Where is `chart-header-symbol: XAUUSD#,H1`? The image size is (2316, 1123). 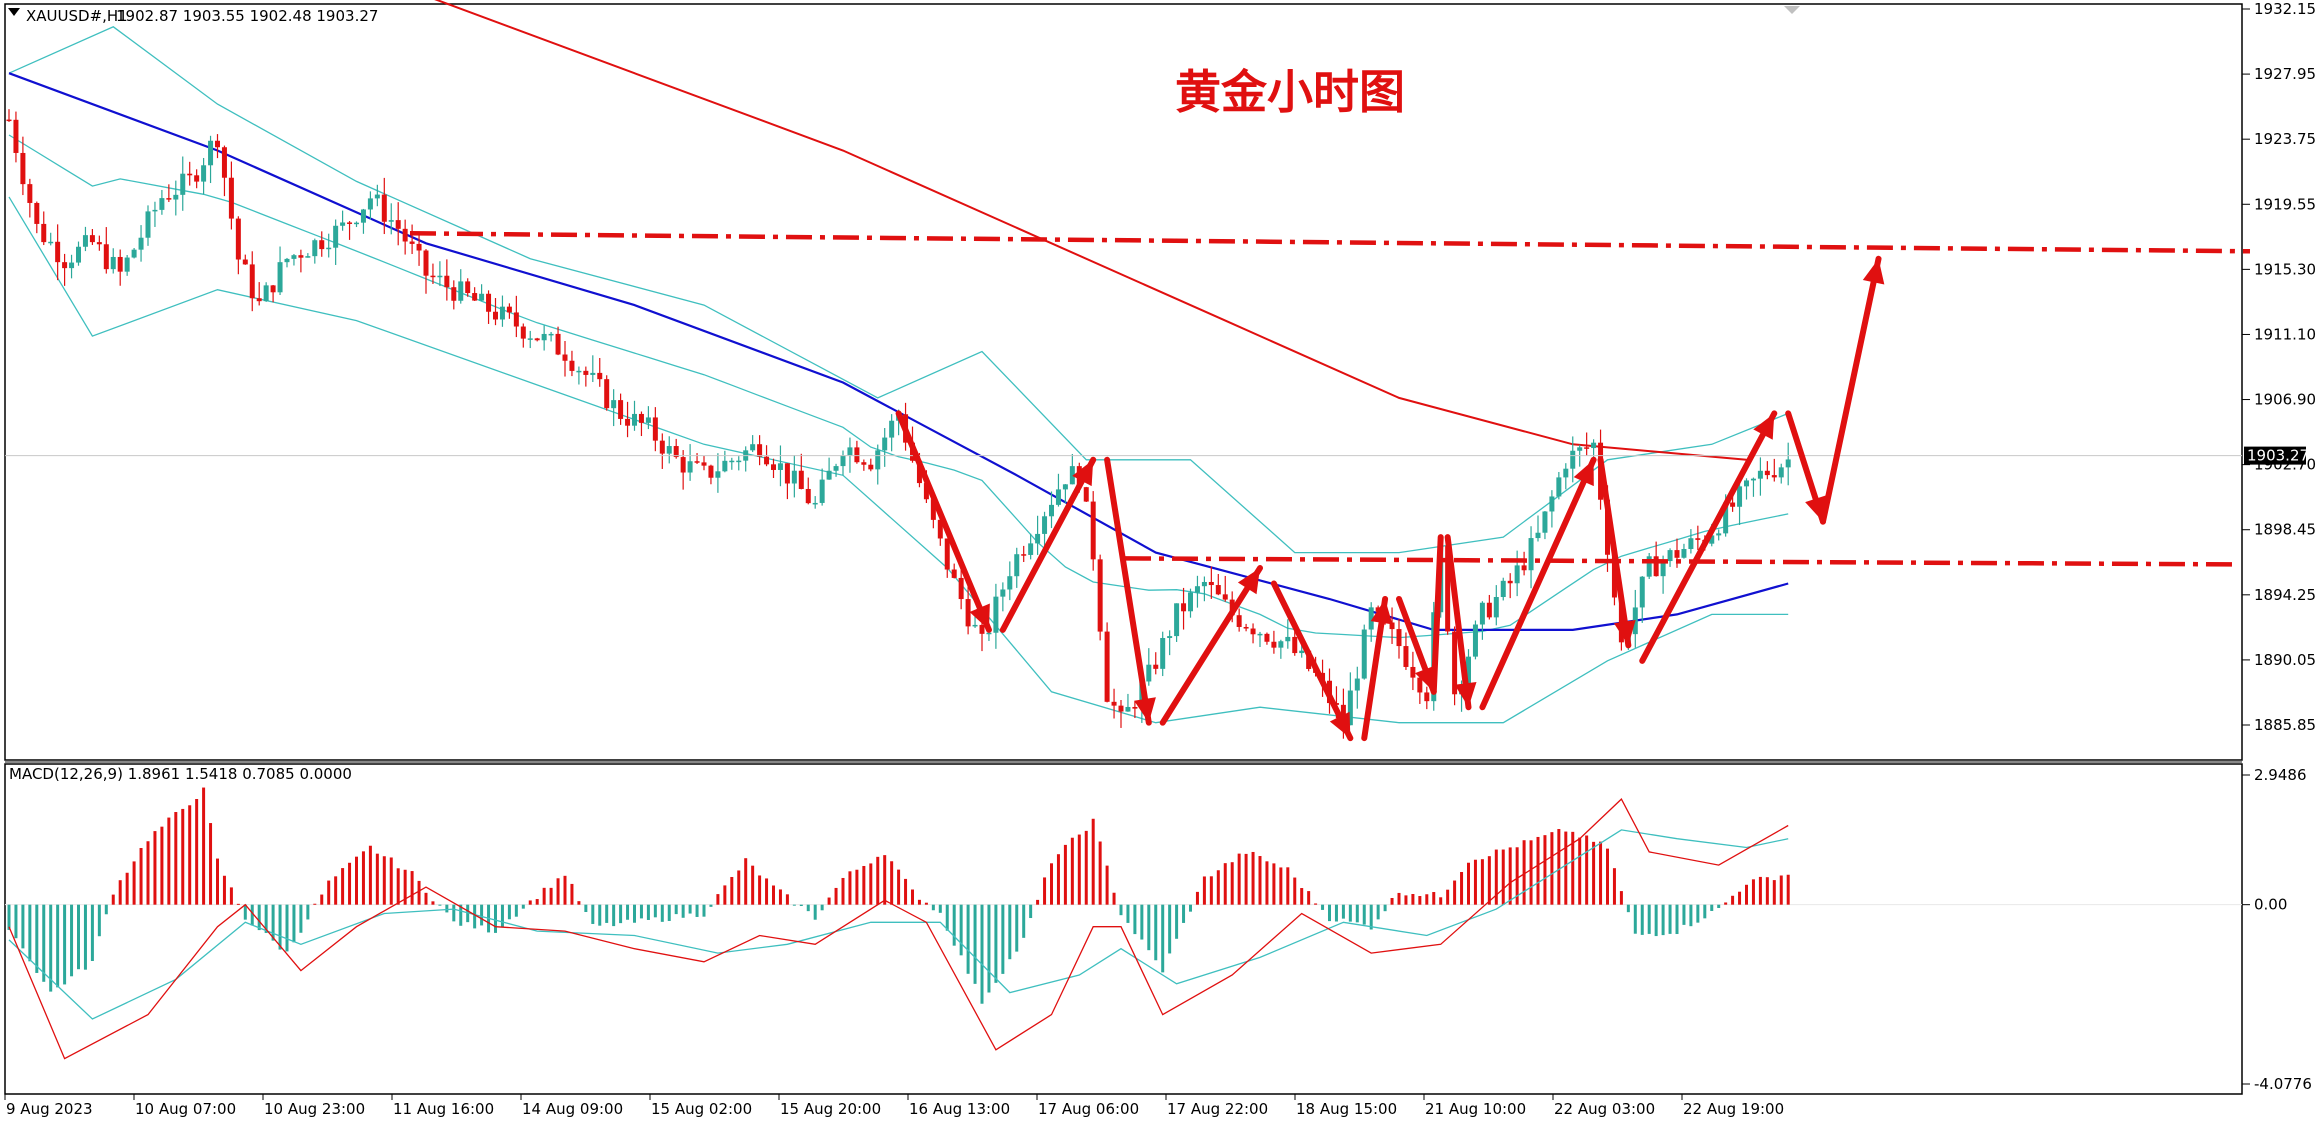 chart-header-symbol: XAUUSD#,H1 is located at coordinates (77, 16).